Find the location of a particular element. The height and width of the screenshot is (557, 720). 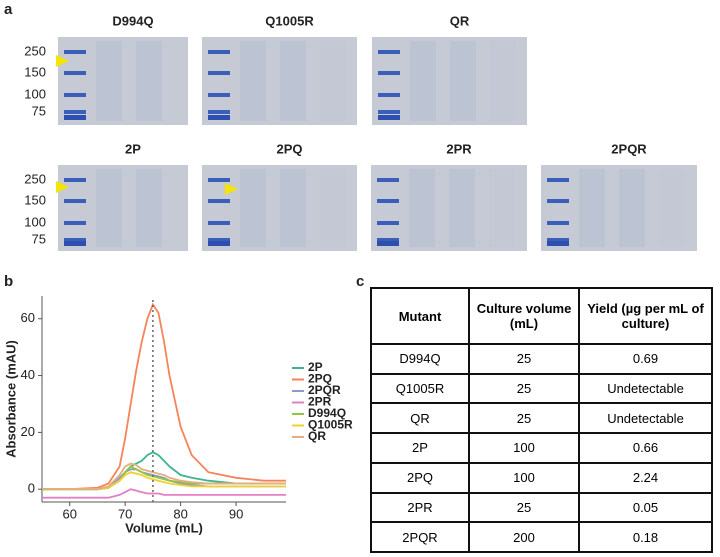

table-row: 2PR 25 0.05 is located at coordinates (541, 507).